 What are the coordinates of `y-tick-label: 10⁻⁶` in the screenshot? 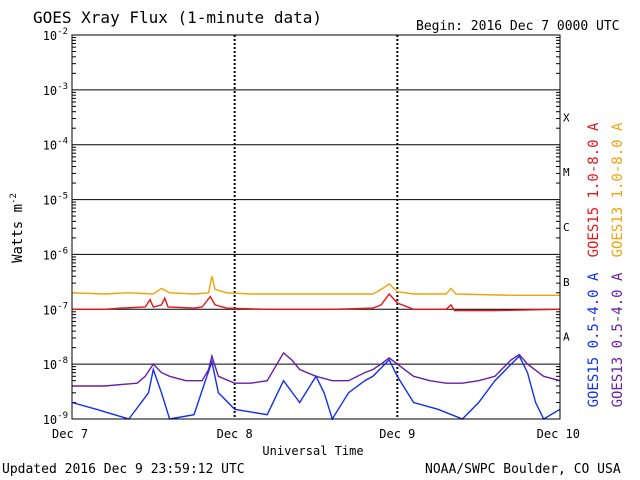 It's located at (55, 254).